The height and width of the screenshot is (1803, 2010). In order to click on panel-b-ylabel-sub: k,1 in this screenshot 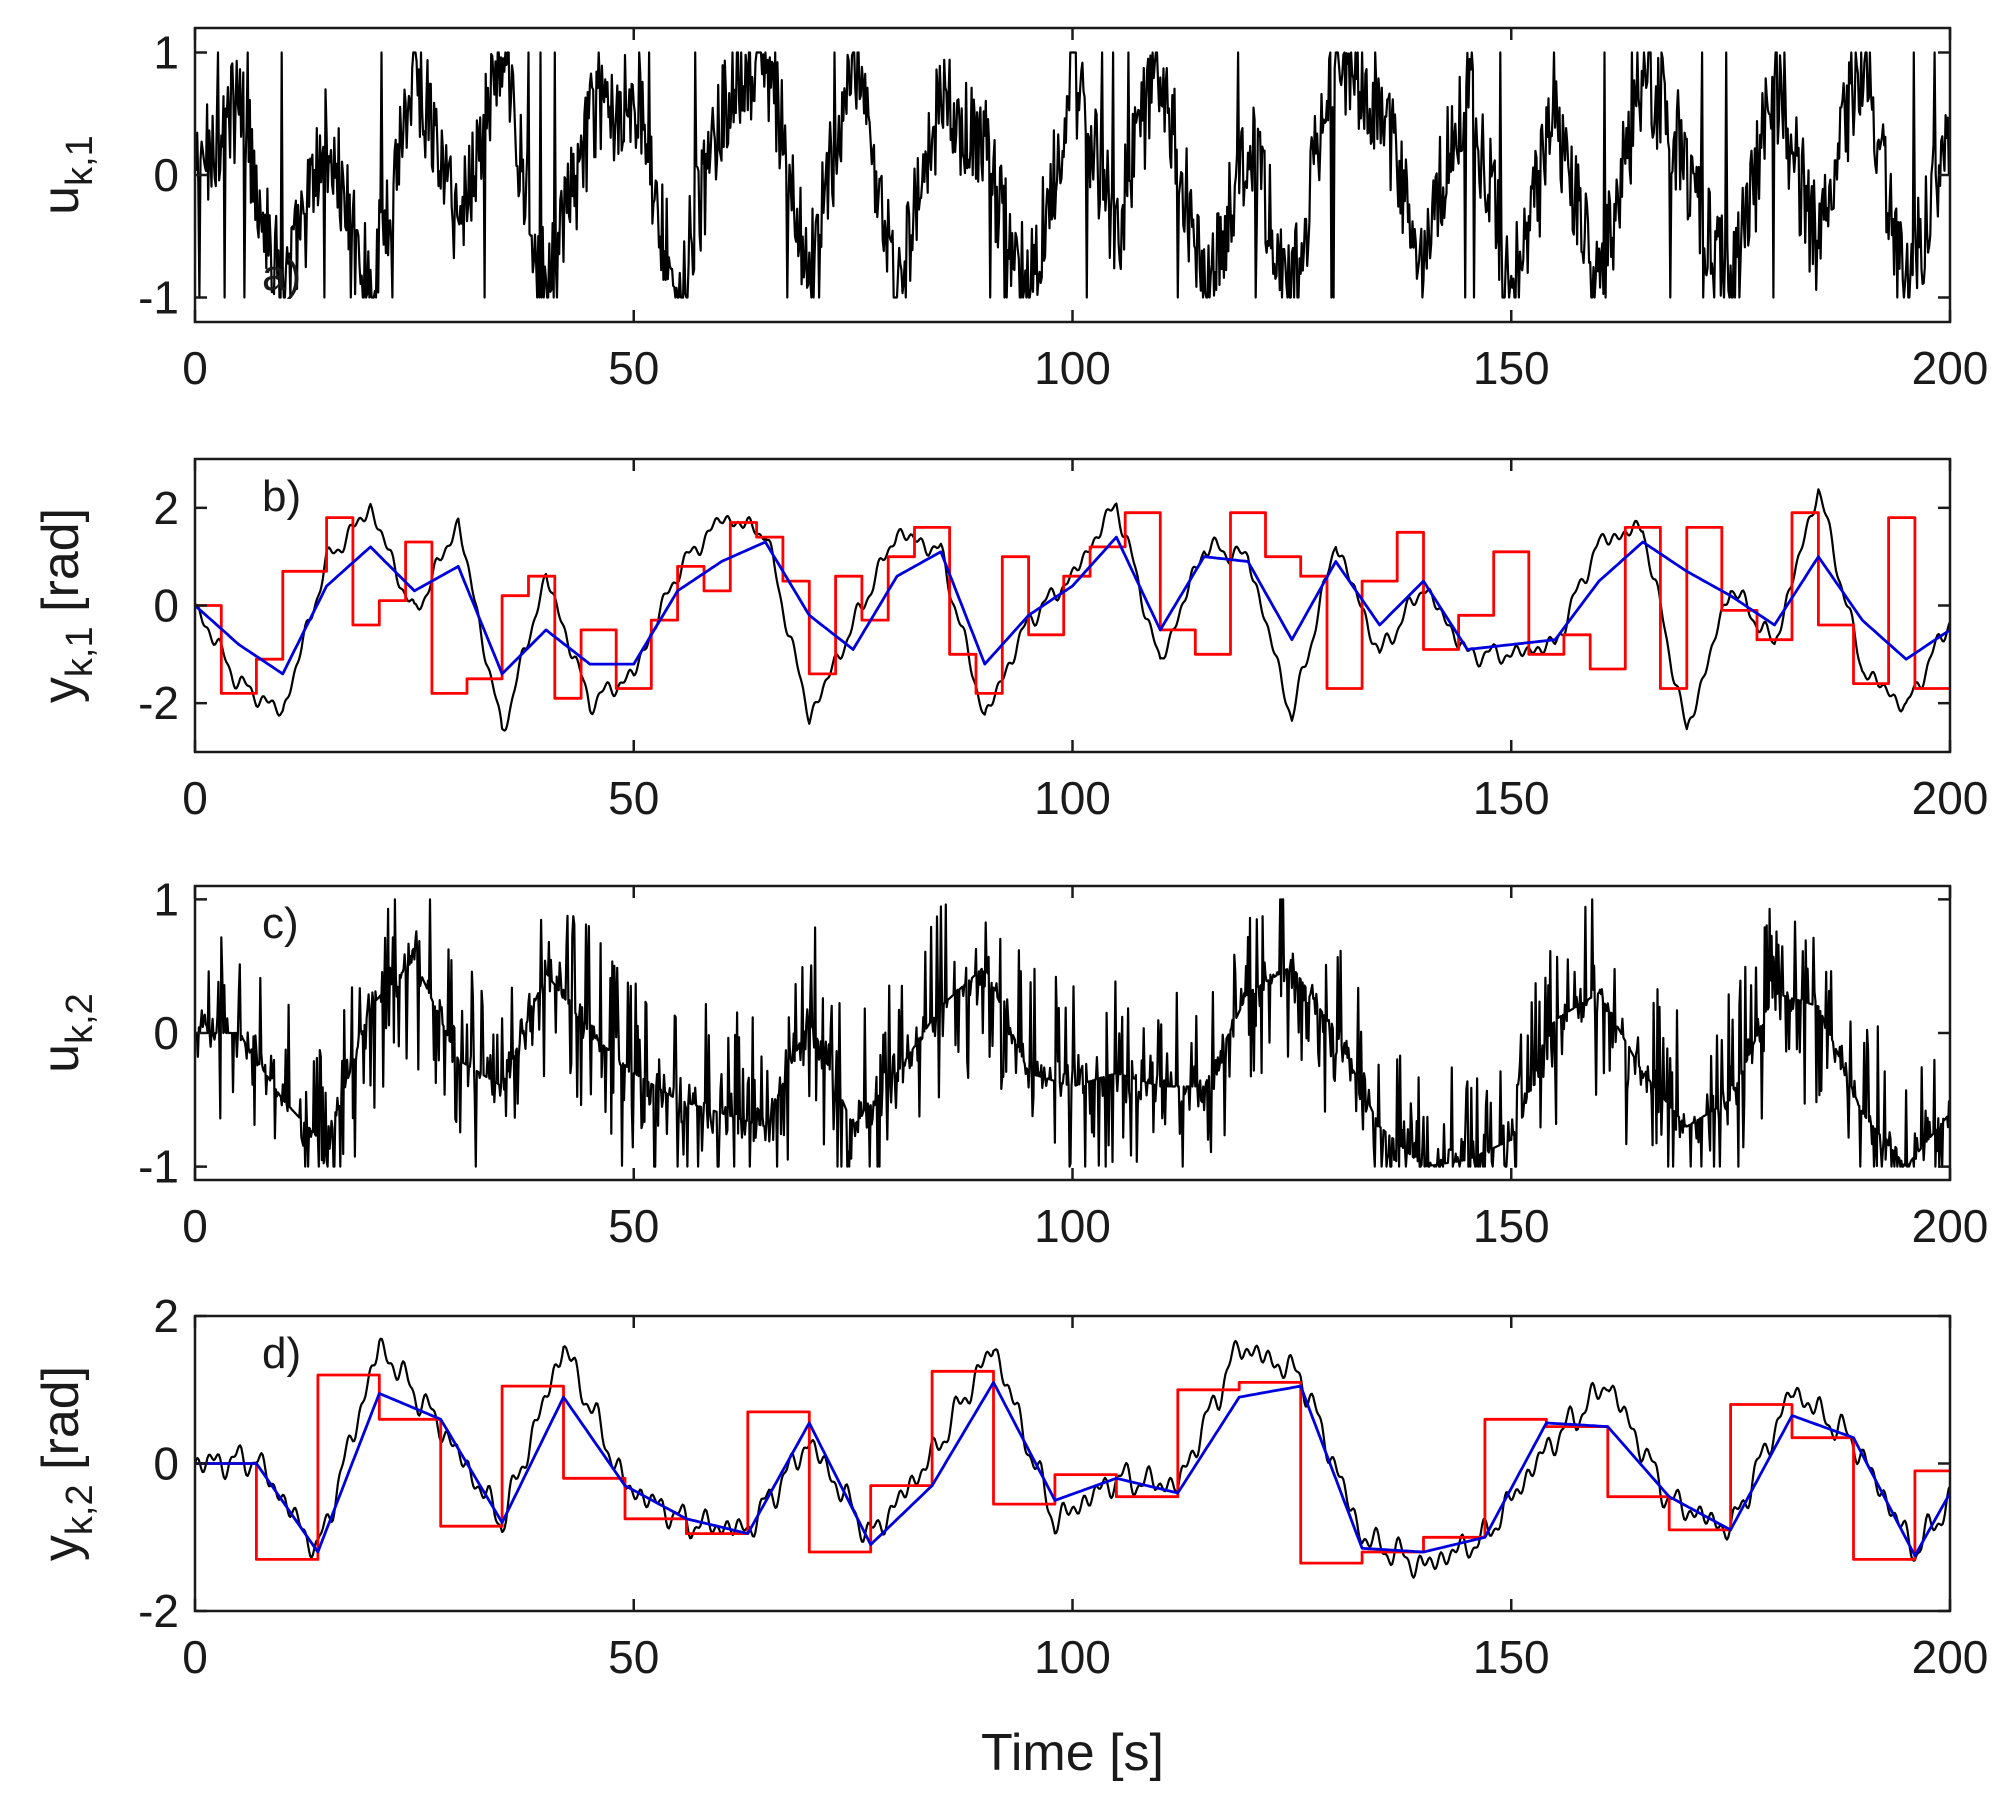, I will do `click(80, 651)`.